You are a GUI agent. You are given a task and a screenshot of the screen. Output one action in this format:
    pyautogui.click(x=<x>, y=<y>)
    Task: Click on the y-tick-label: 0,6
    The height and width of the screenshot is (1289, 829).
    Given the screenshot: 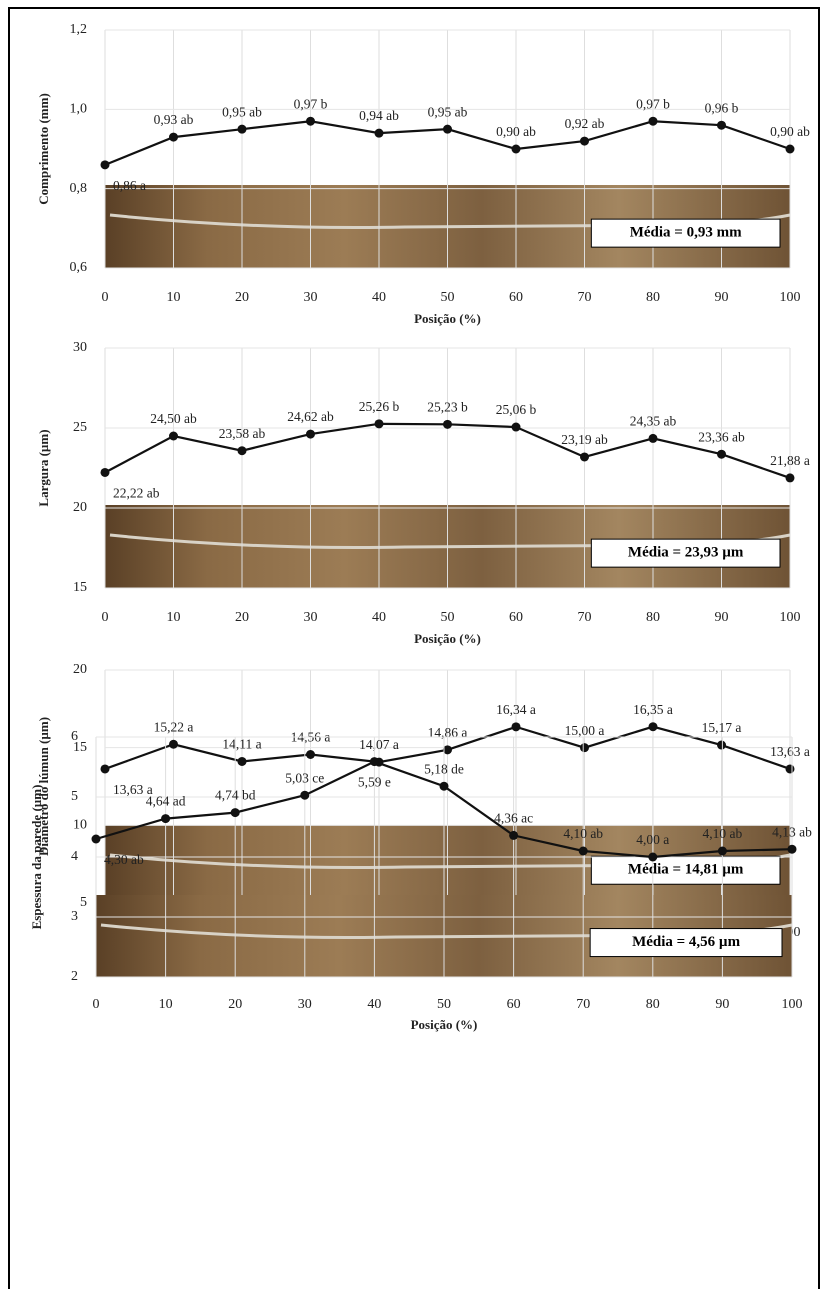 What is the action you would take?
    pyautogui.click(x=79, y=267)
    